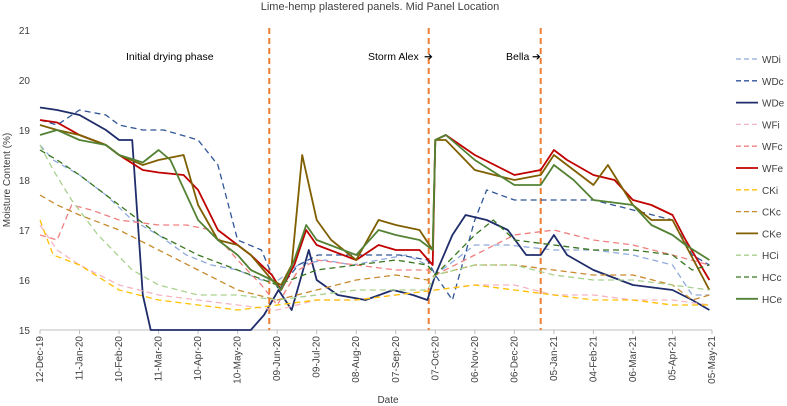 This screenshot has width=787, height=406. I want to click on x-tick-label: 06-Mar-21, so click(633, 359).